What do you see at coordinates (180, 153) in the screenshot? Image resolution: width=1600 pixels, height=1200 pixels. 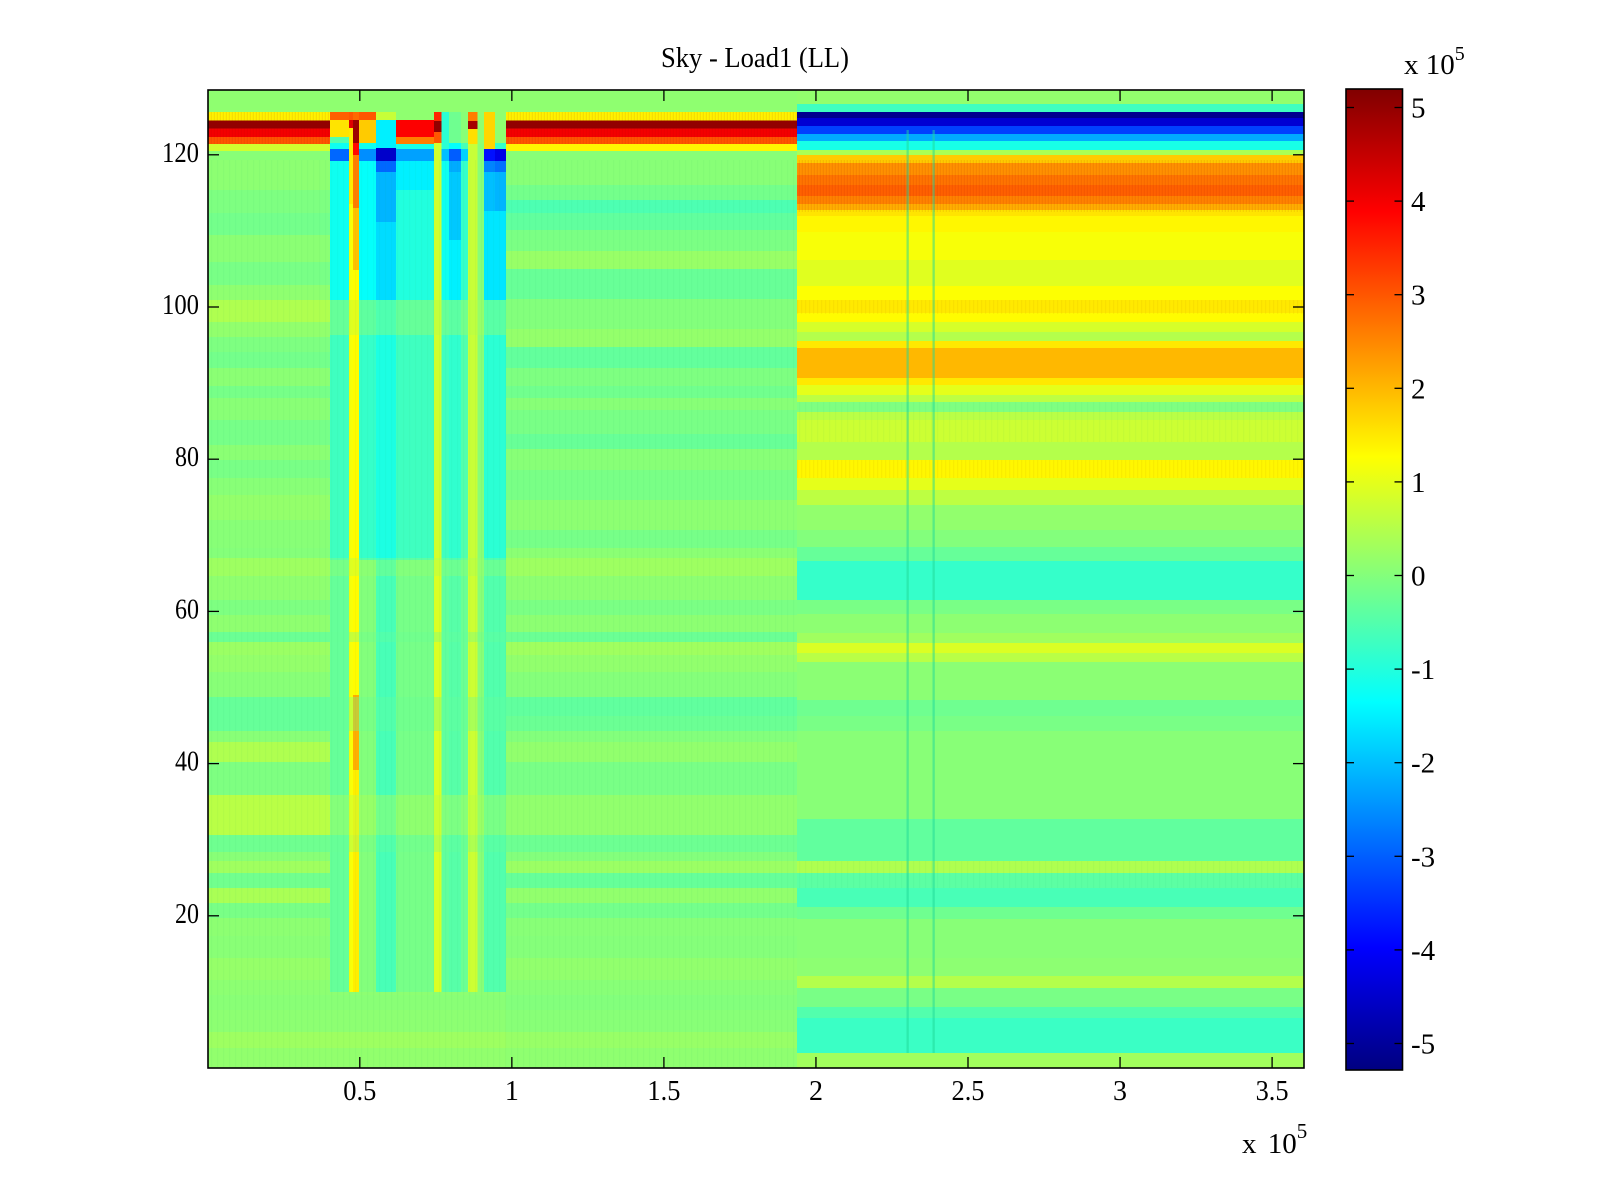 I see `svg-text: 120` at bounding box center [180, 153].